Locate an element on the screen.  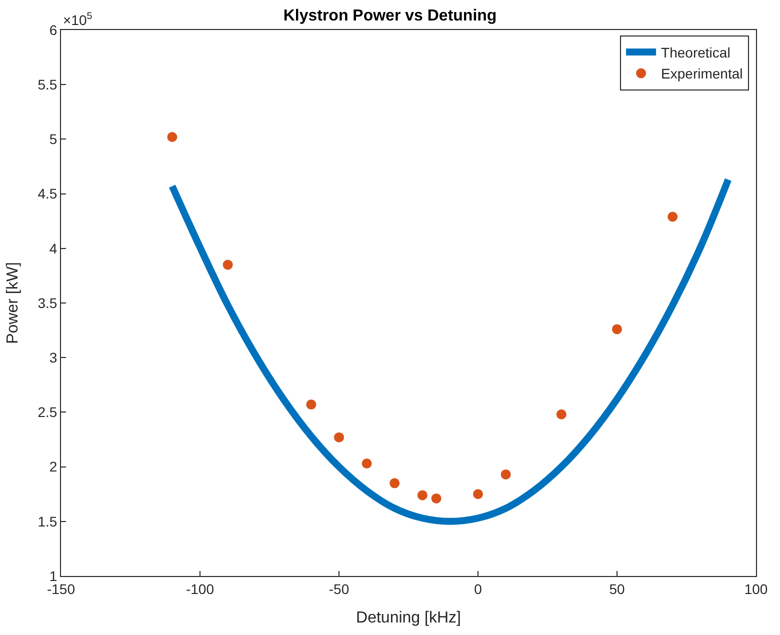
y-tick-label: 3 is located at coordinates (53, 358).